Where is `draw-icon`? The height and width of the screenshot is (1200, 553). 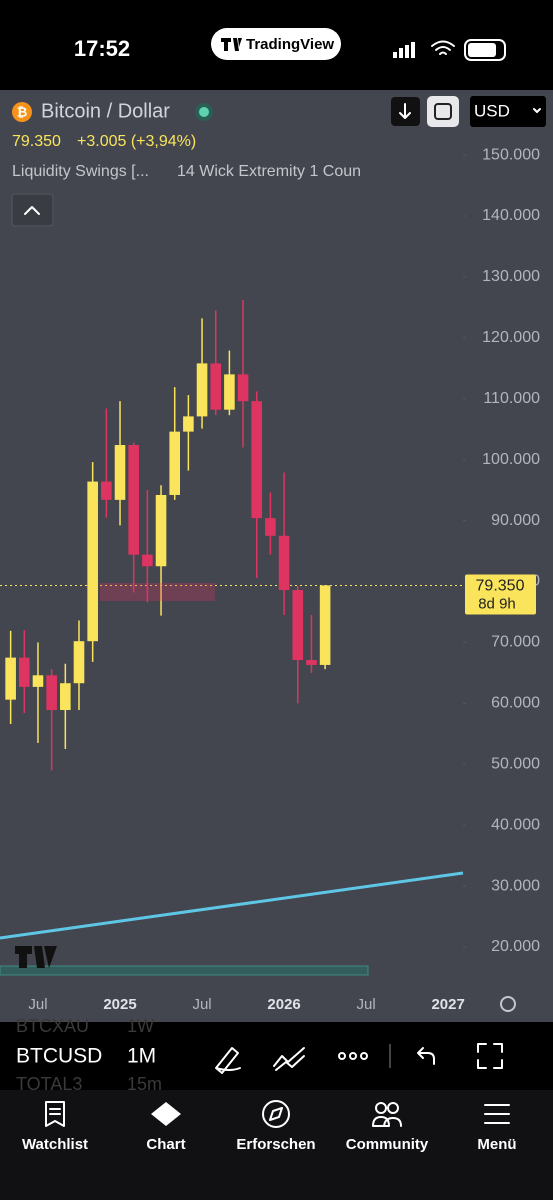 draw-icon is located at coordinates (228, 1060).